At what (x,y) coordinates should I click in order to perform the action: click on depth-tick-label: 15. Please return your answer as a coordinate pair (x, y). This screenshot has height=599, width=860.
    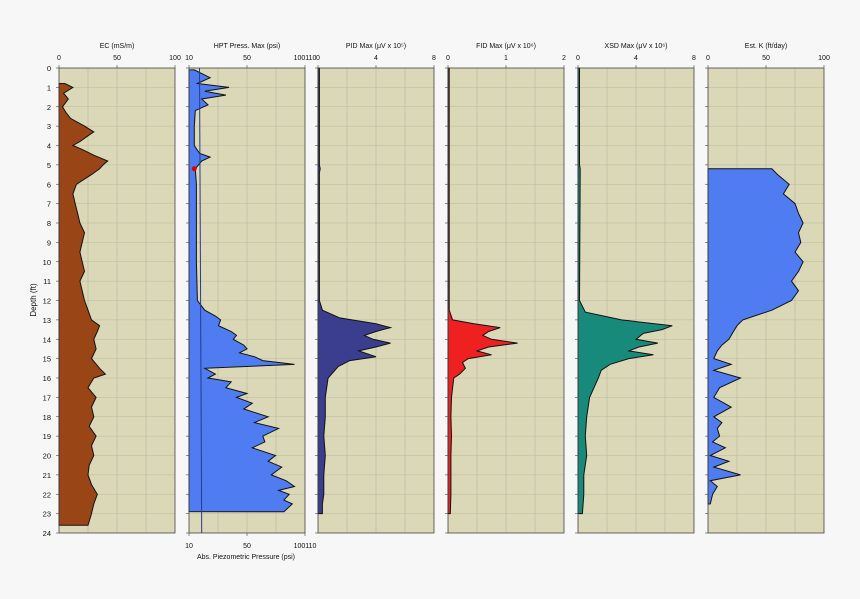
    Looking at the image, I should click on (47, 359).